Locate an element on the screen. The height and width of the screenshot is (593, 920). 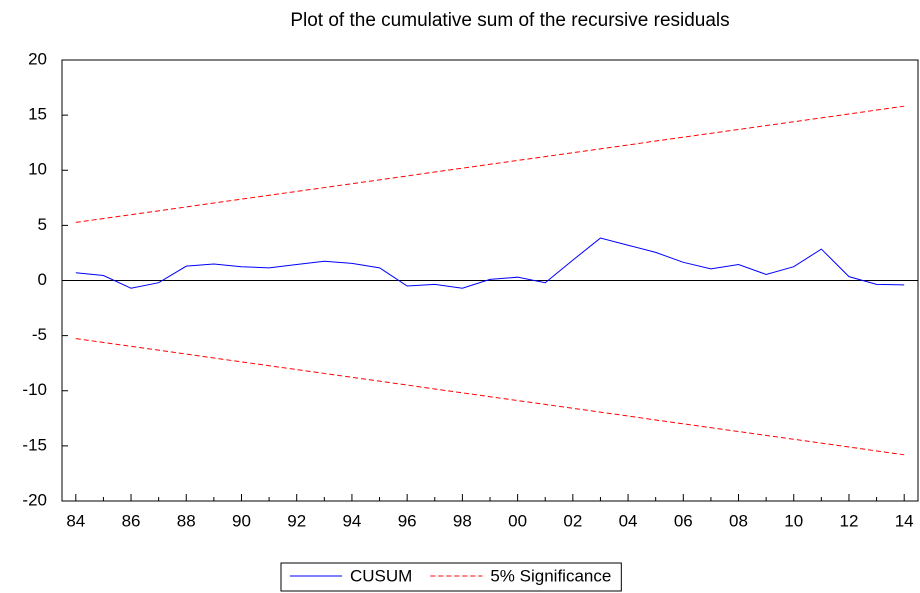
x-tick-label: 14 is located at coordinates (904, 520).